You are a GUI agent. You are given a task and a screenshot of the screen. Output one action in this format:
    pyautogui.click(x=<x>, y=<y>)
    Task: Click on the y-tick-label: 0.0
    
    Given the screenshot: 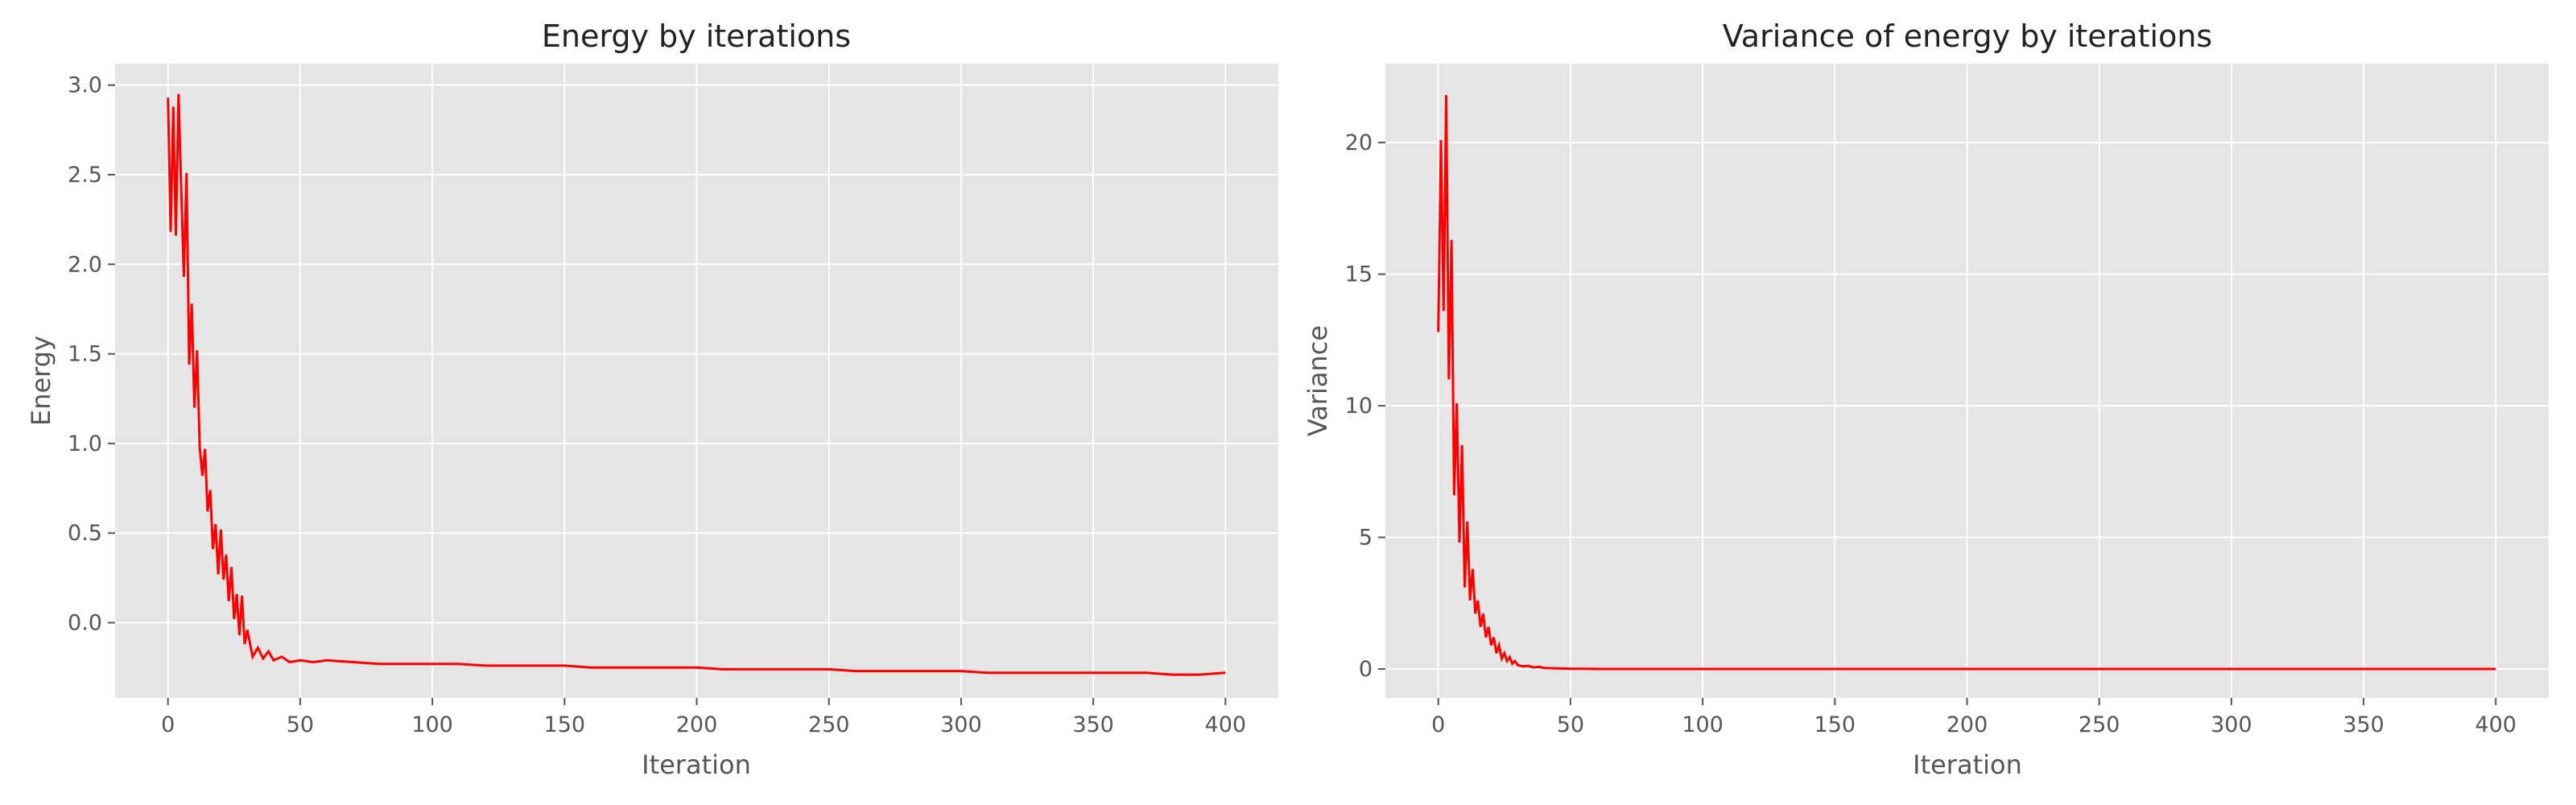 What is the action you would take?
    pyautogui.click(x=85, y=623)
    